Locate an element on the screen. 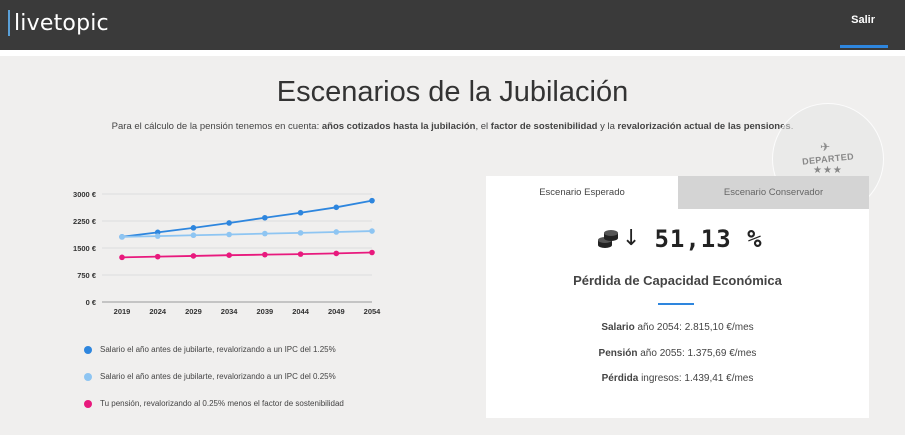 The image size is (905, 435). plane-icon: ✈ is located at coordinates (825, 147).